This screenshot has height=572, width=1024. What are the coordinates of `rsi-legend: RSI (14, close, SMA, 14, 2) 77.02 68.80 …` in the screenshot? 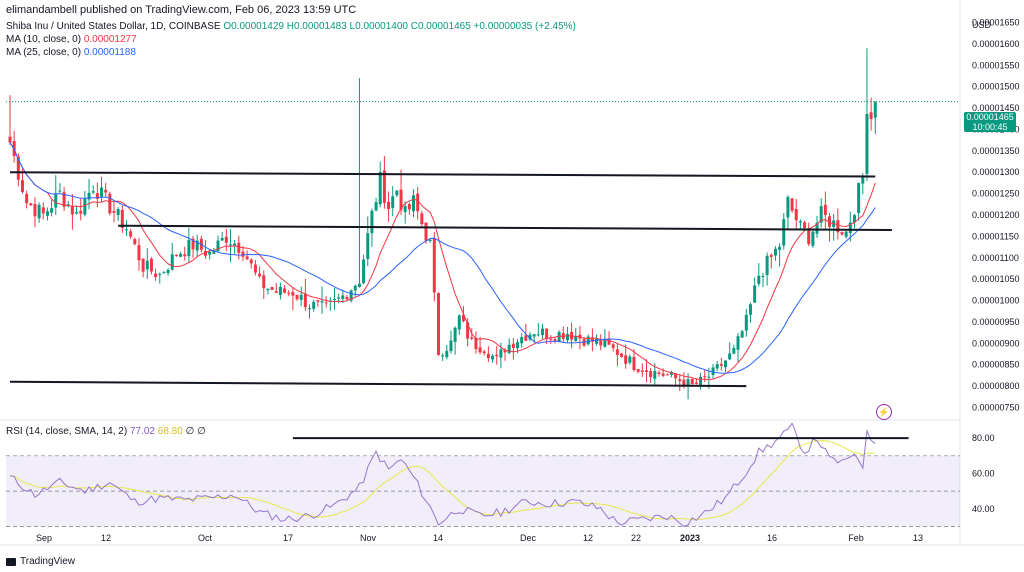 It's located at (106, 431).